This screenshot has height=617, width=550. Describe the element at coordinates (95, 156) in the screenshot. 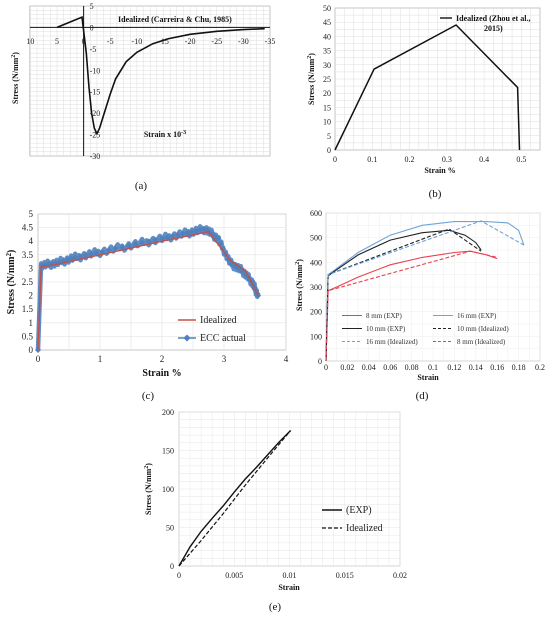

I see `panel-a-ytick-label: -30` at that location.